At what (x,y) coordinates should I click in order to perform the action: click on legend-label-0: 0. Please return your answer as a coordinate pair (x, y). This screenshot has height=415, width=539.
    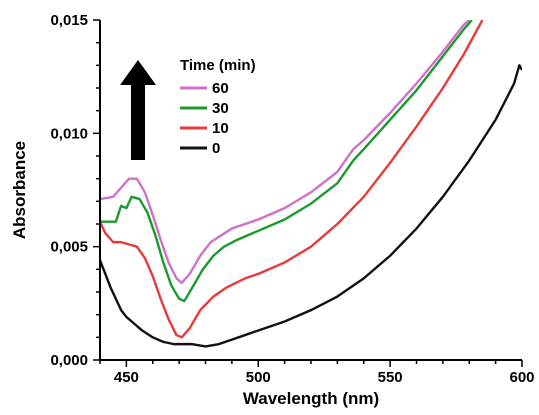
    Looking at the image, I should click on (216, 148).